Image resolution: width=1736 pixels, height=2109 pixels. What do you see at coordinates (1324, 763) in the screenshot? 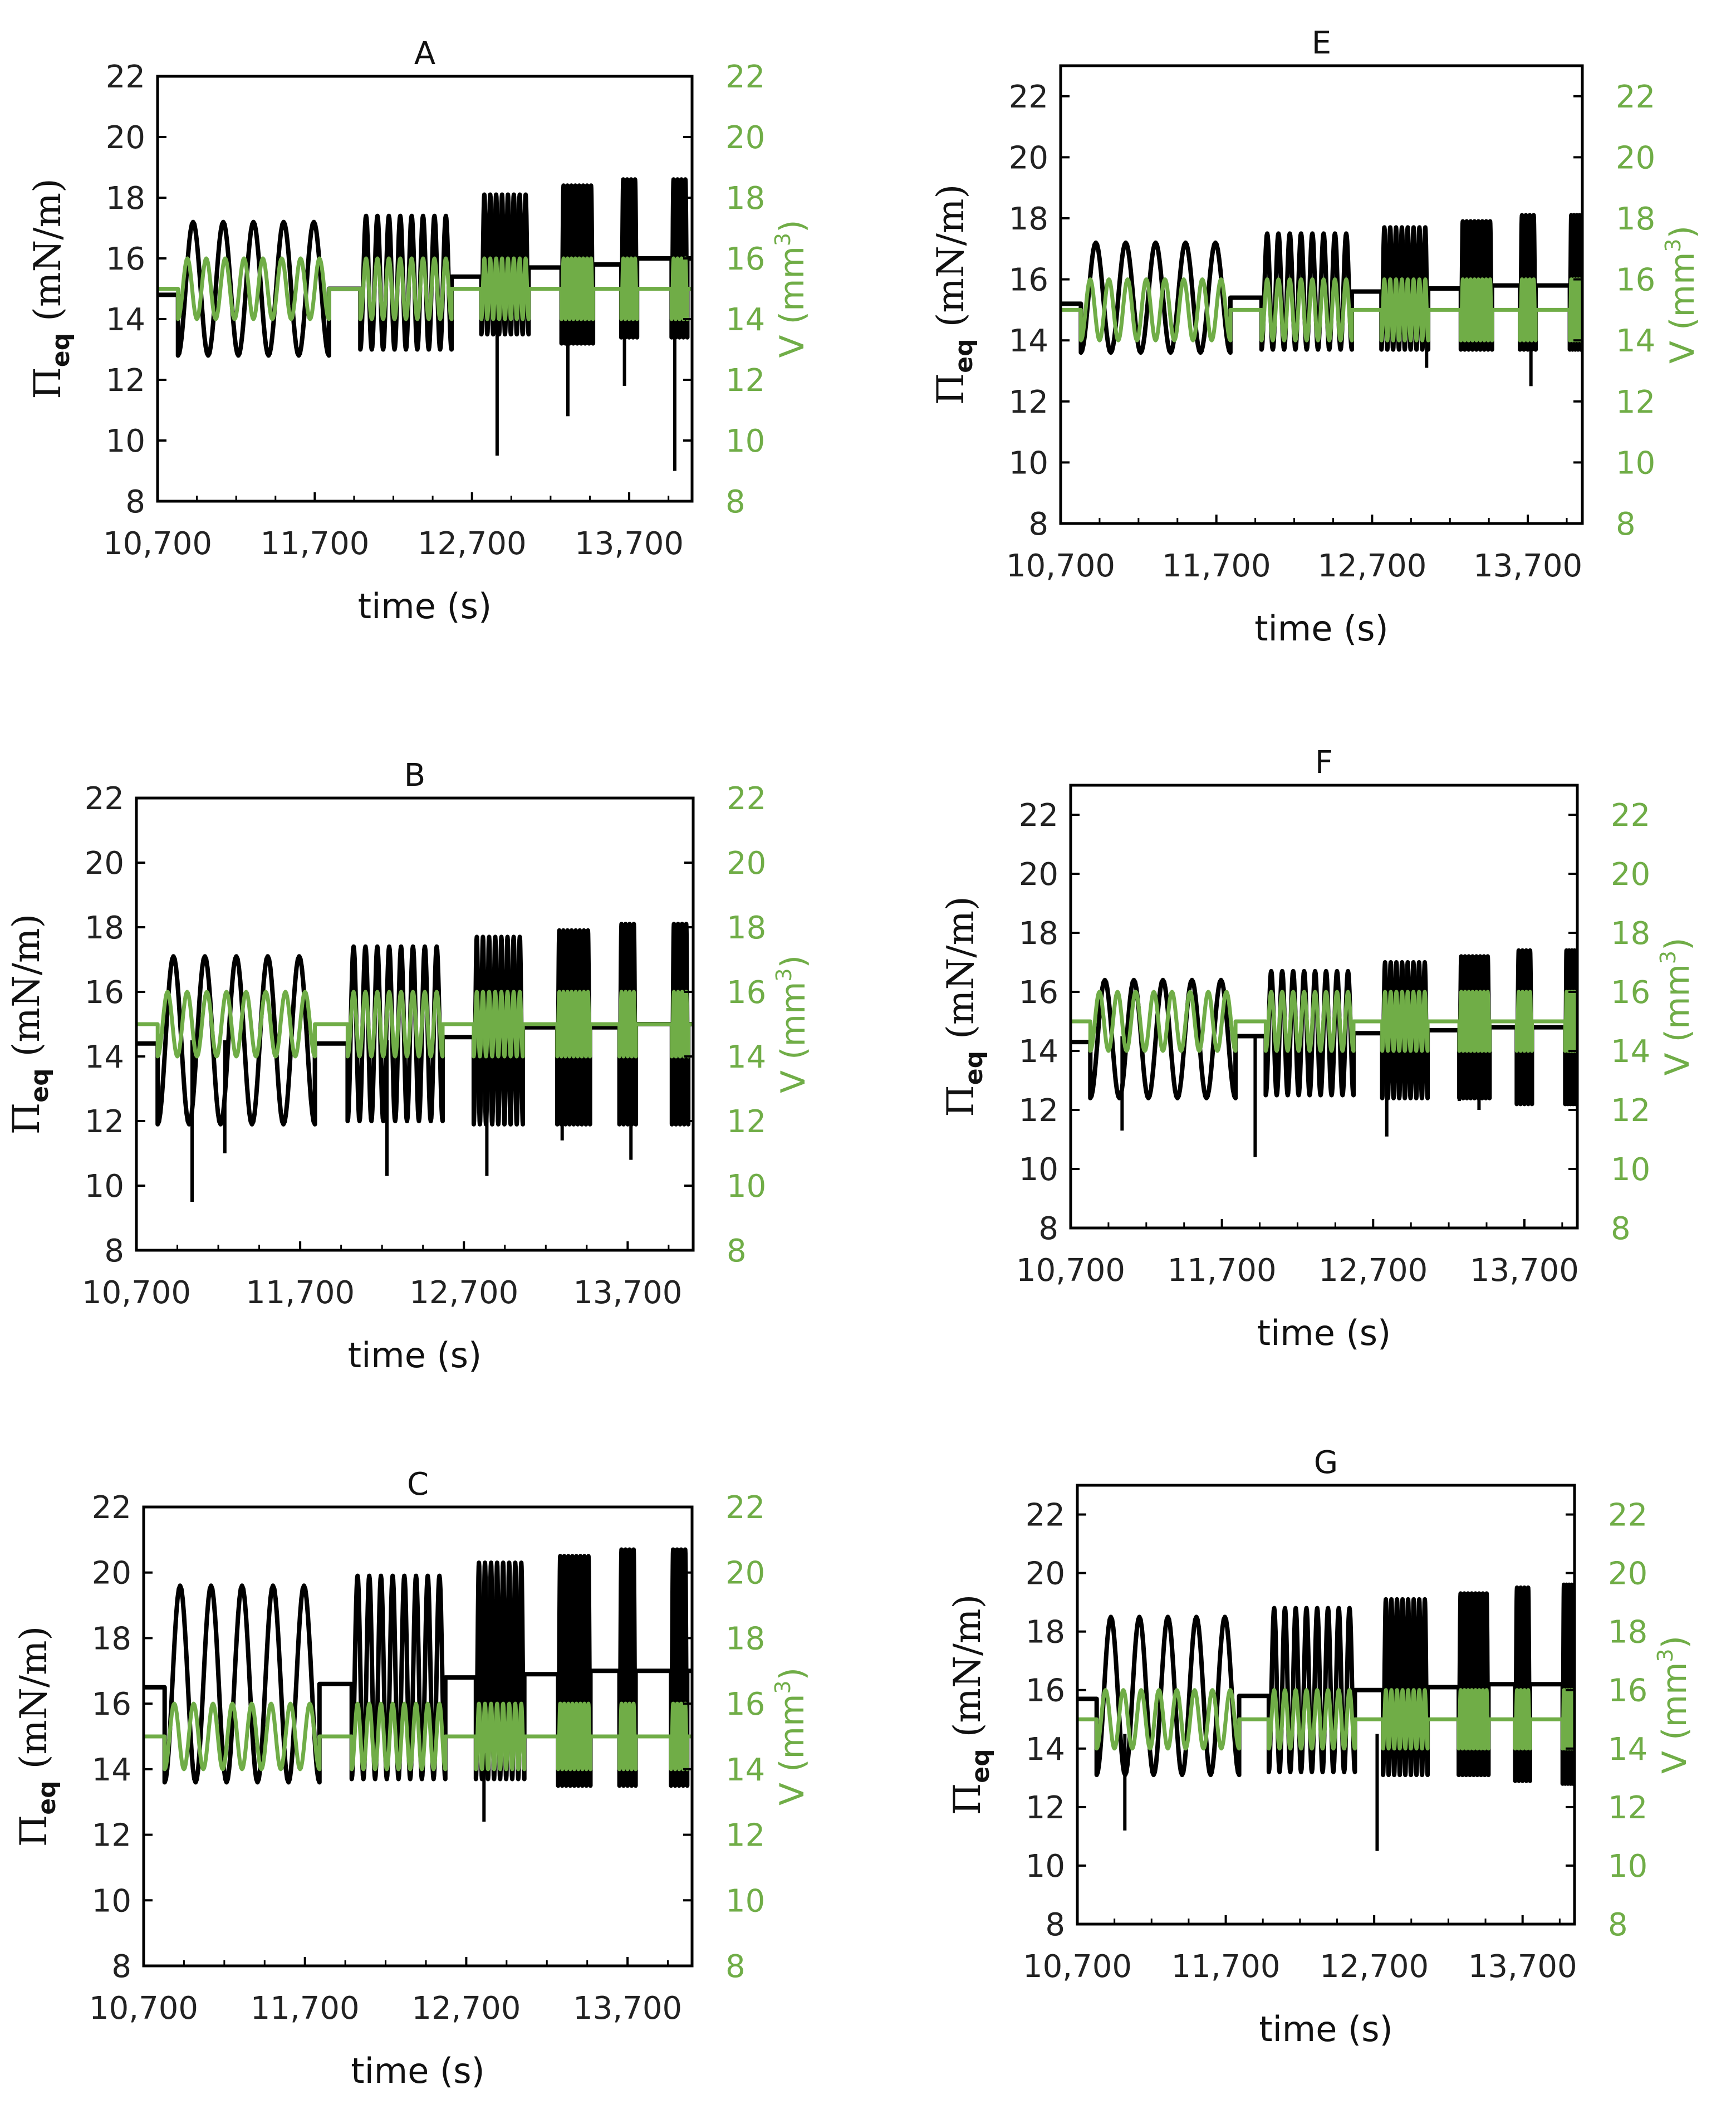
I see `chart-title: F` at bounding box center [1324, 763].